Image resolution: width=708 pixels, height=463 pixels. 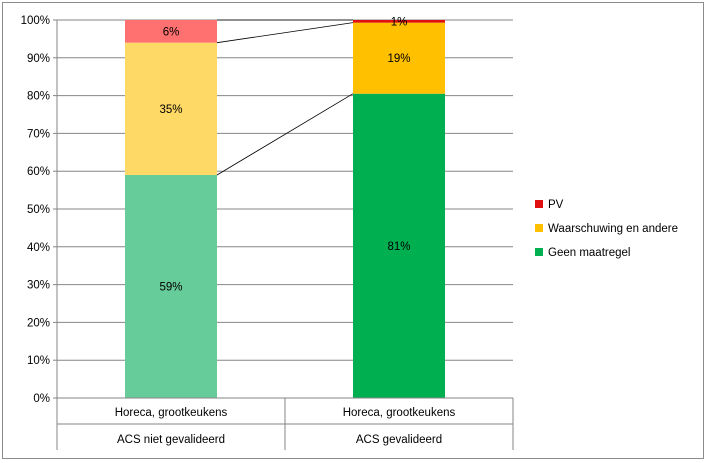 I want to click on y-tick-label: 80%, so click(x=38, y=97).